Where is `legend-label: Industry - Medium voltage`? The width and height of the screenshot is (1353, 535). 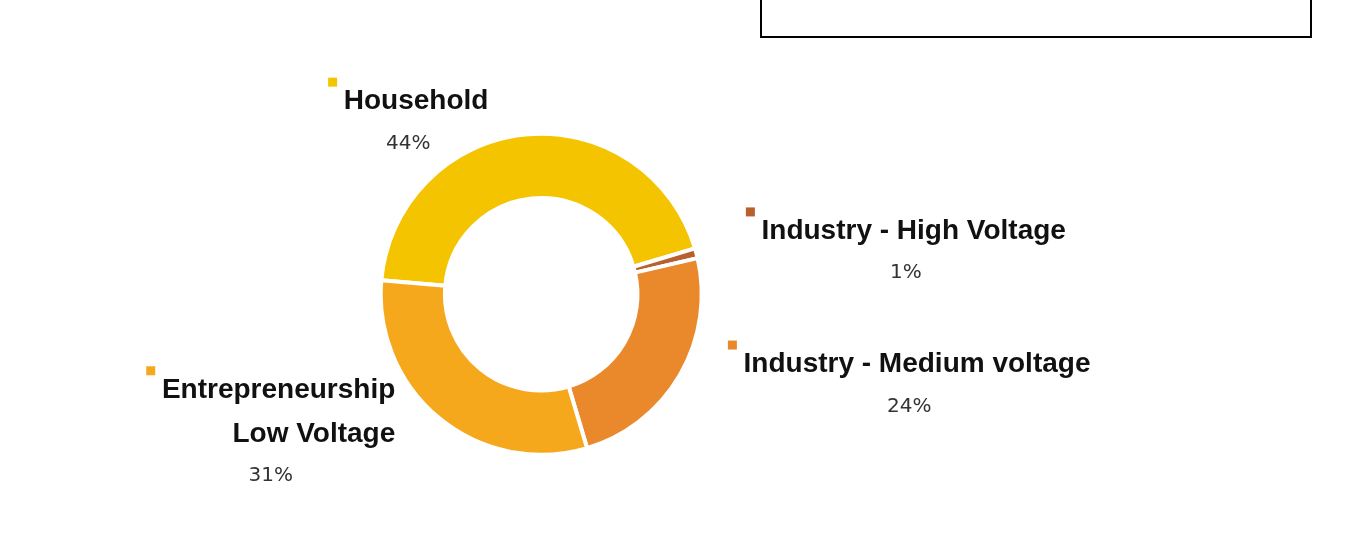 legend-label: Industry - Medium voltage is located at coordinates (917, 363).